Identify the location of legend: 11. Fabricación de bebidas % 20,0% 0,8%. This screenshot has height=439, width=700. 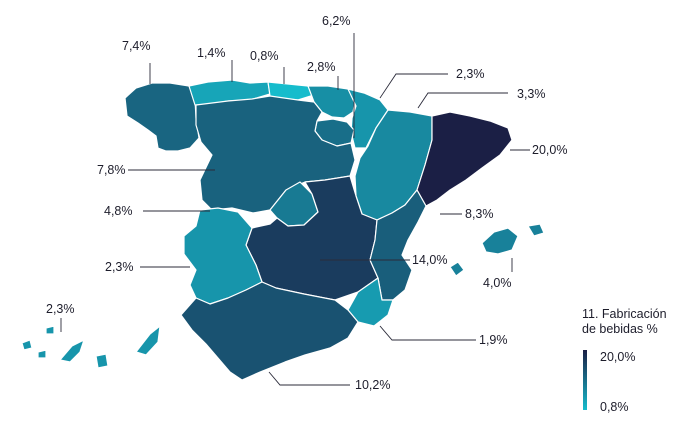
(624, 360).